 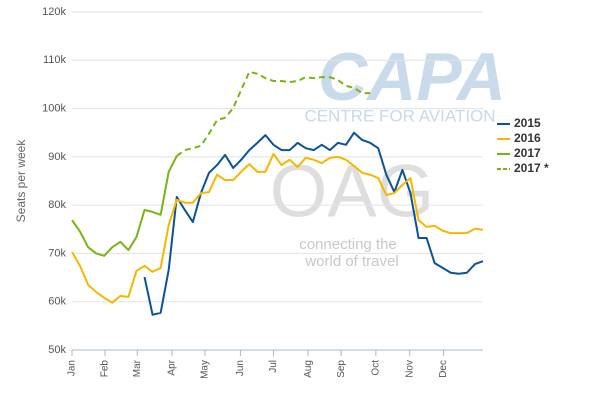 What do you see at coordinates (412, 77) in the screenshot?
I see `watermark: CAPA` at bounding box center [412, 77].